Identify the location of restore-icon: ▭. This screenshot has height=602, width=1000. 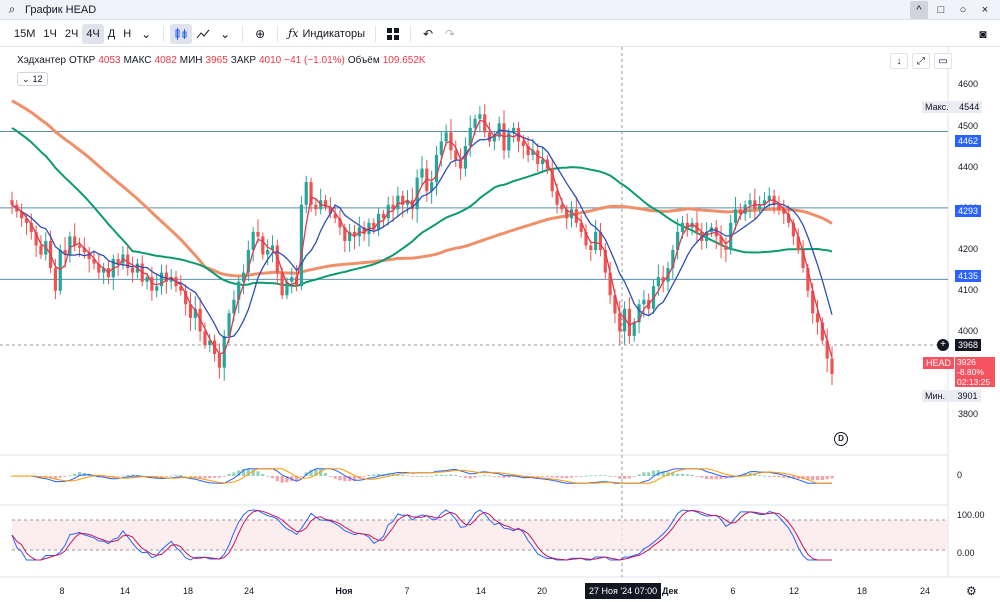
(943, 61).